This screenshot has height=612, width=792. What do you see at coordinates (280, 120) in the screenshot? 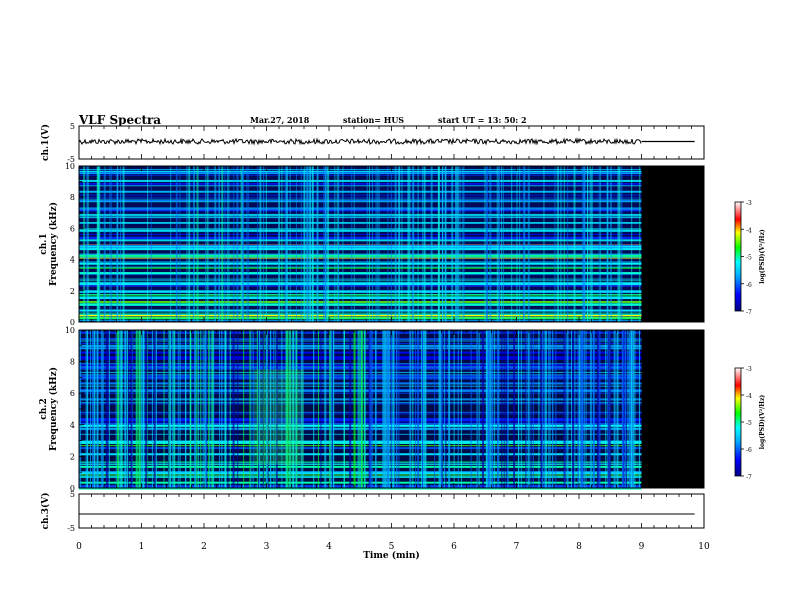
I see `date-label: Mar.27, 2018` at bounding box center [280, 120].